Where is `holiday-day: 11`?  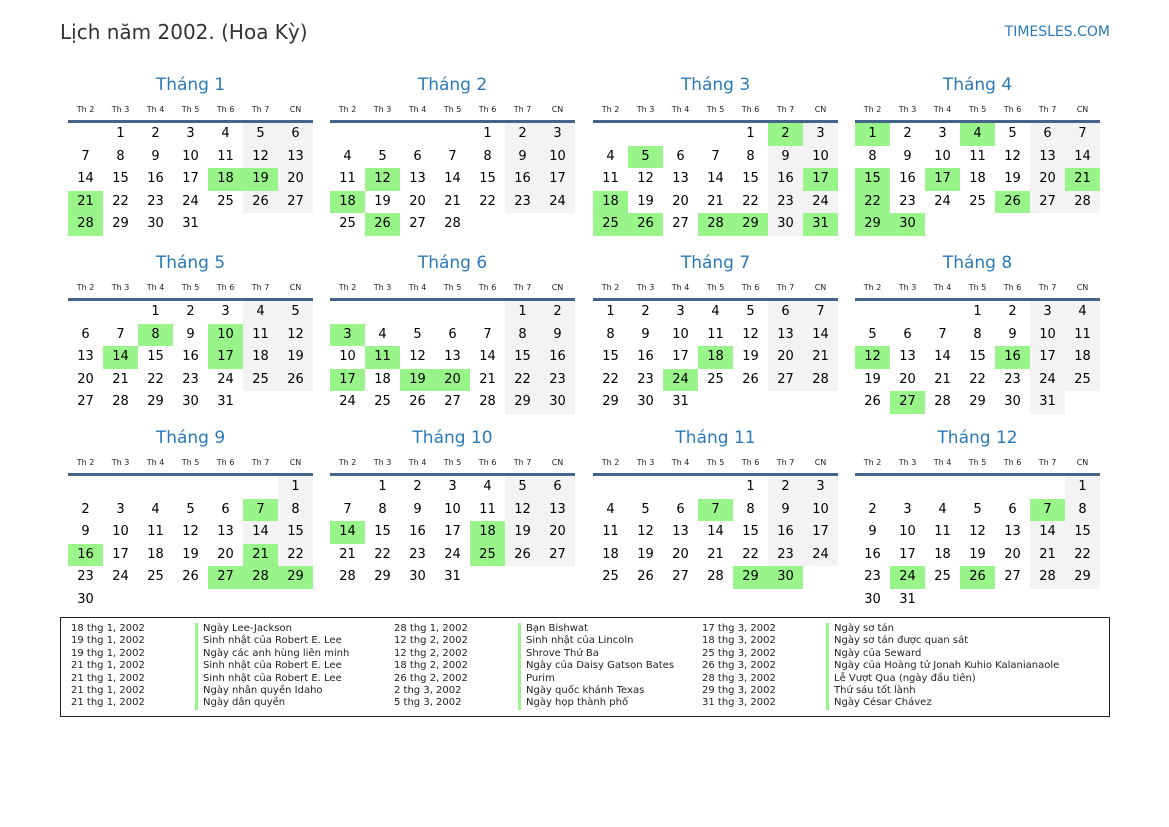 holiday-day: 11 is located at coordinates (382, 357).